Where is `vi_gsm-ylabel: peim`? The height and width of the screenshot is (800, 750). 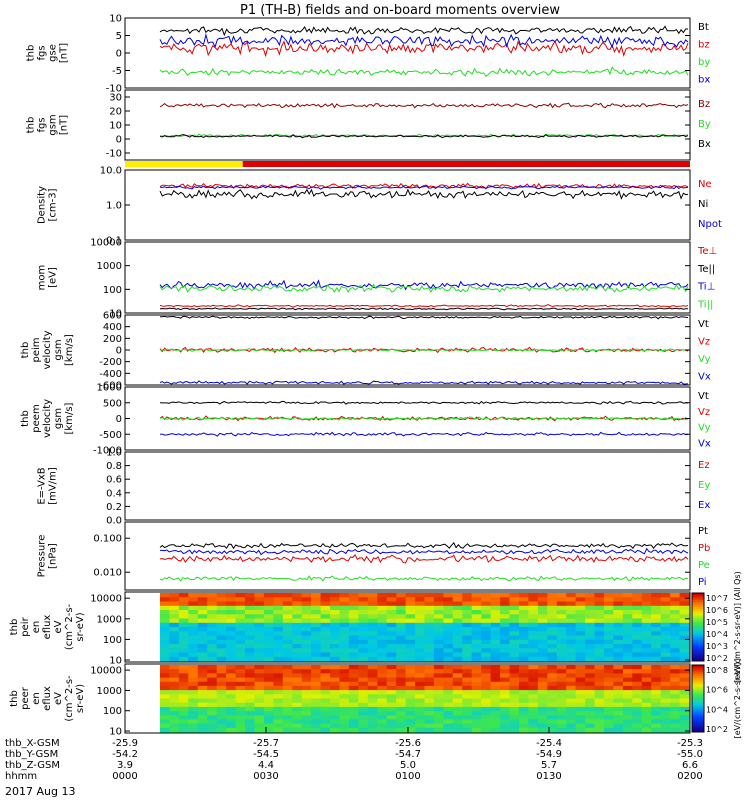 vi_gsm-ylabel: peim is located at coordinates (36, 349).